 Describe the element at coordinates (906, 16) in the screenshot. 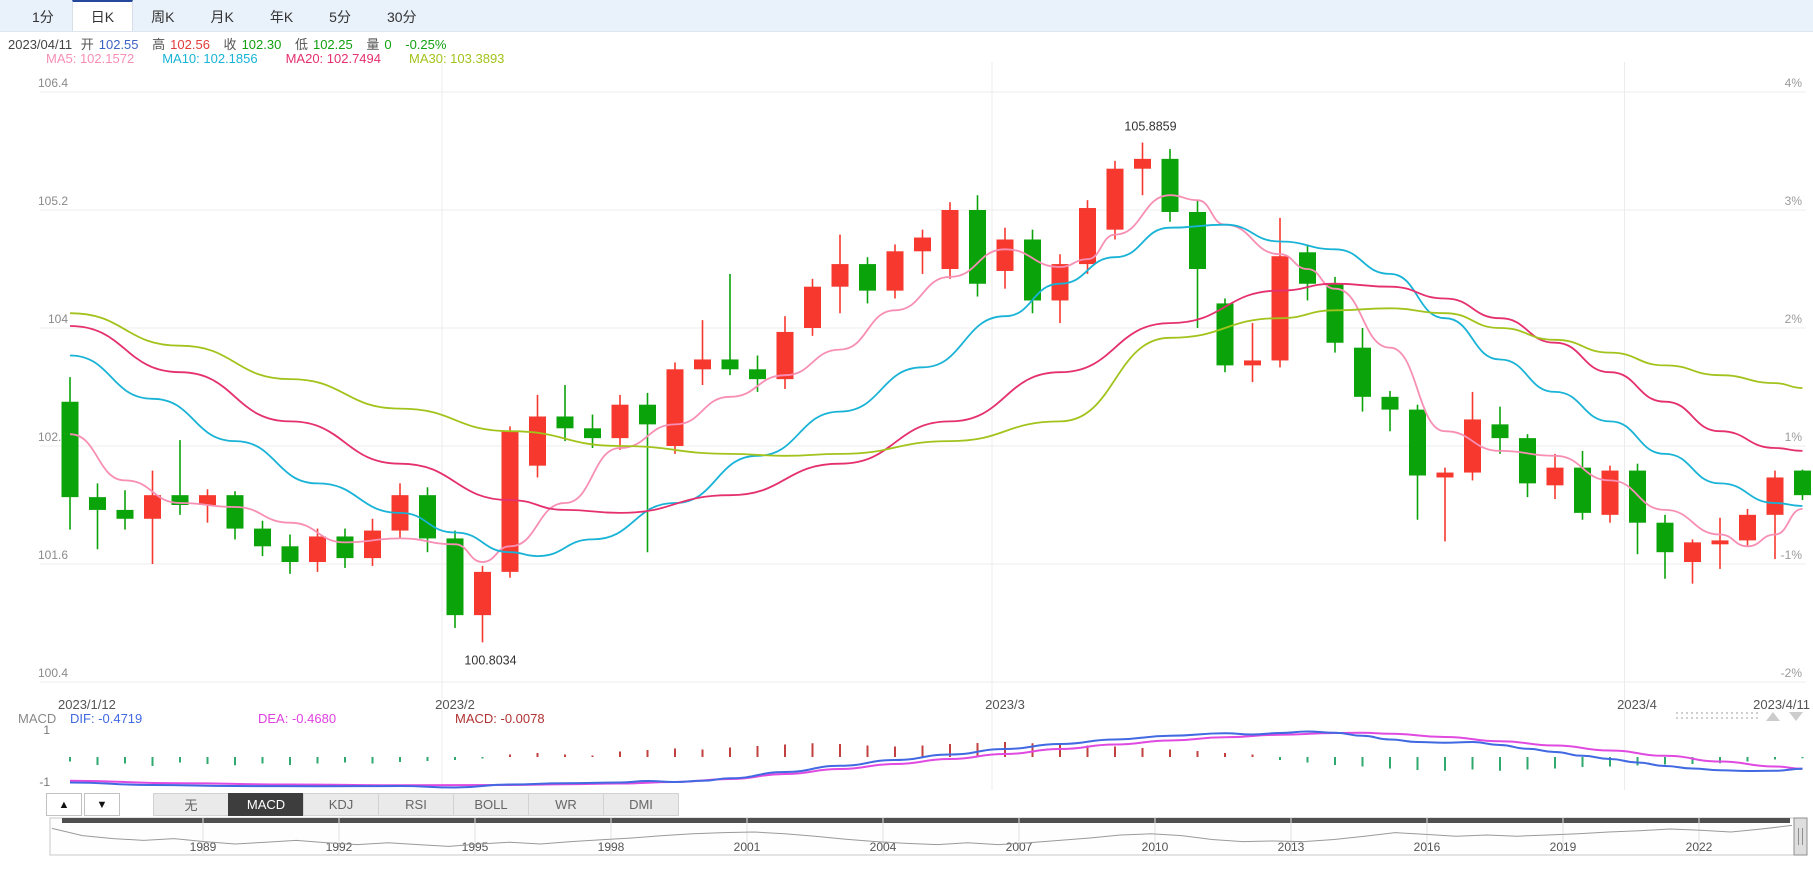

I see `period-toolbar: 1分 日K 周K 月K 年K 5分 30分` at that location.